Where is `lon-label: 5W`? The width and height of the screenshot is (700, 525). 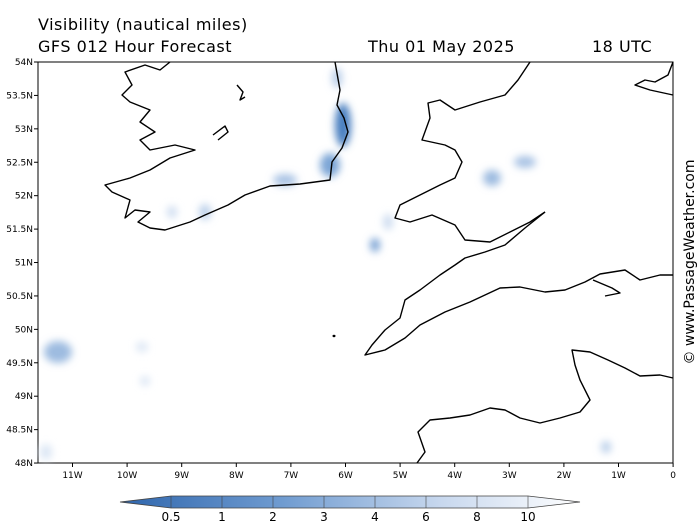 lon-label: 5W is located at coordinates (400, 476).